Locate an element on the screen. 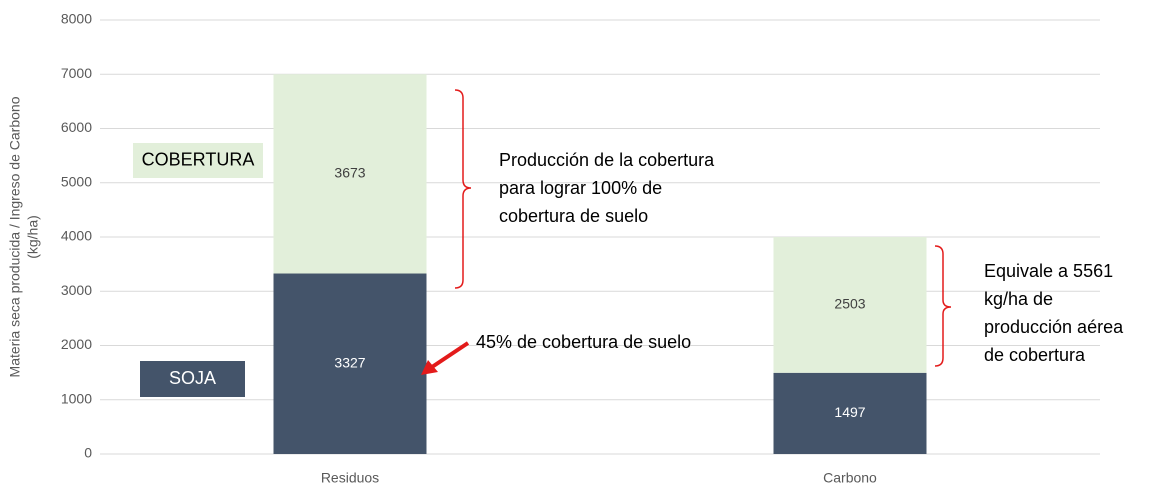 The width and height of the screenshot is (1152, 490). y-tick-label: 4000 is located at coordinates (76, 236).